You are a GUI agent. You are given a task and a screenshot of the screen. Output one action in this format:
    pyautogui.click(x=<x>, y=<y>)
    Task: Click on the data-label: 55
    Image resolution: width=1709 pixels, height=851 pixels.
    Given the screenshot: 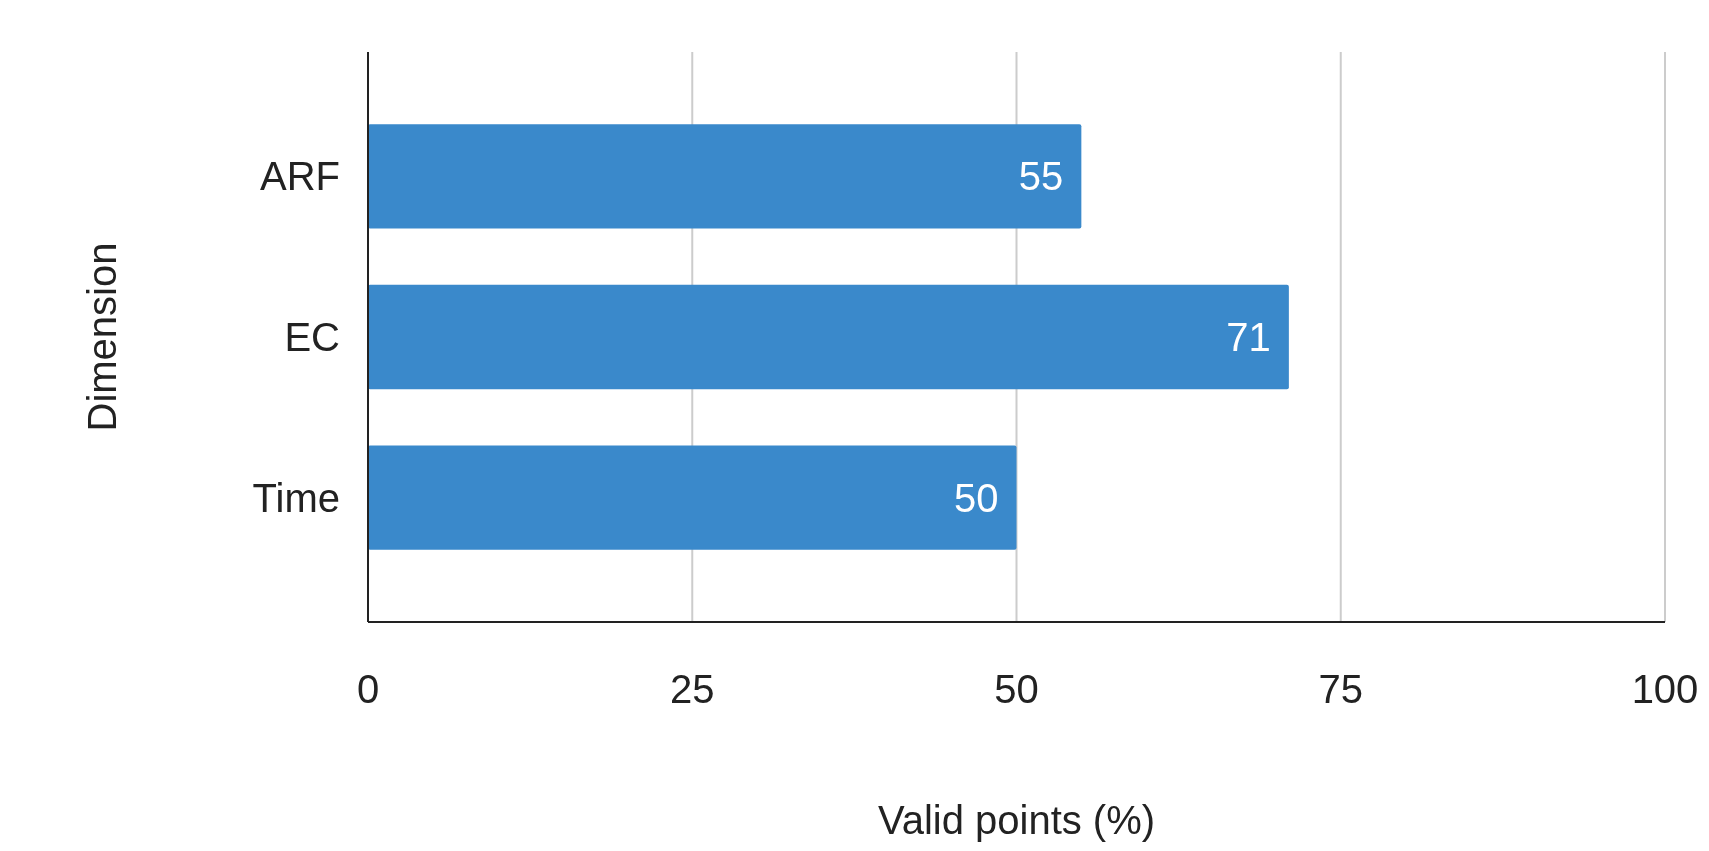 What is the action you would take?
    pyautogui.click(x=1041, y=176)
    